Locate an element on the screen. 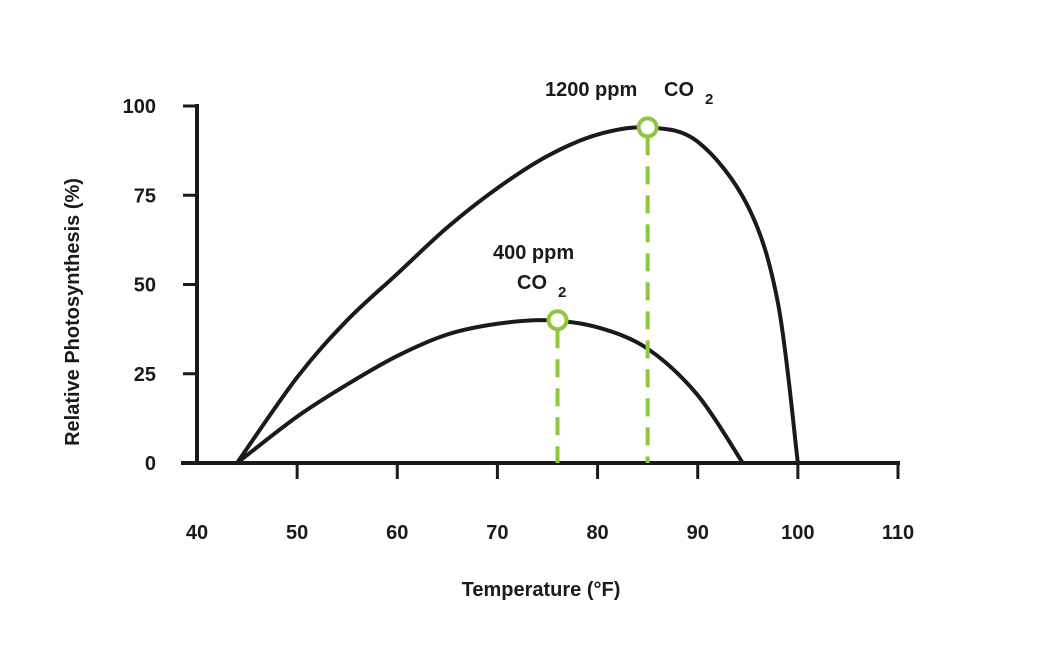 The image size is (1038, 657). y-tick-label: 50 is located at coordinates (145, 286).